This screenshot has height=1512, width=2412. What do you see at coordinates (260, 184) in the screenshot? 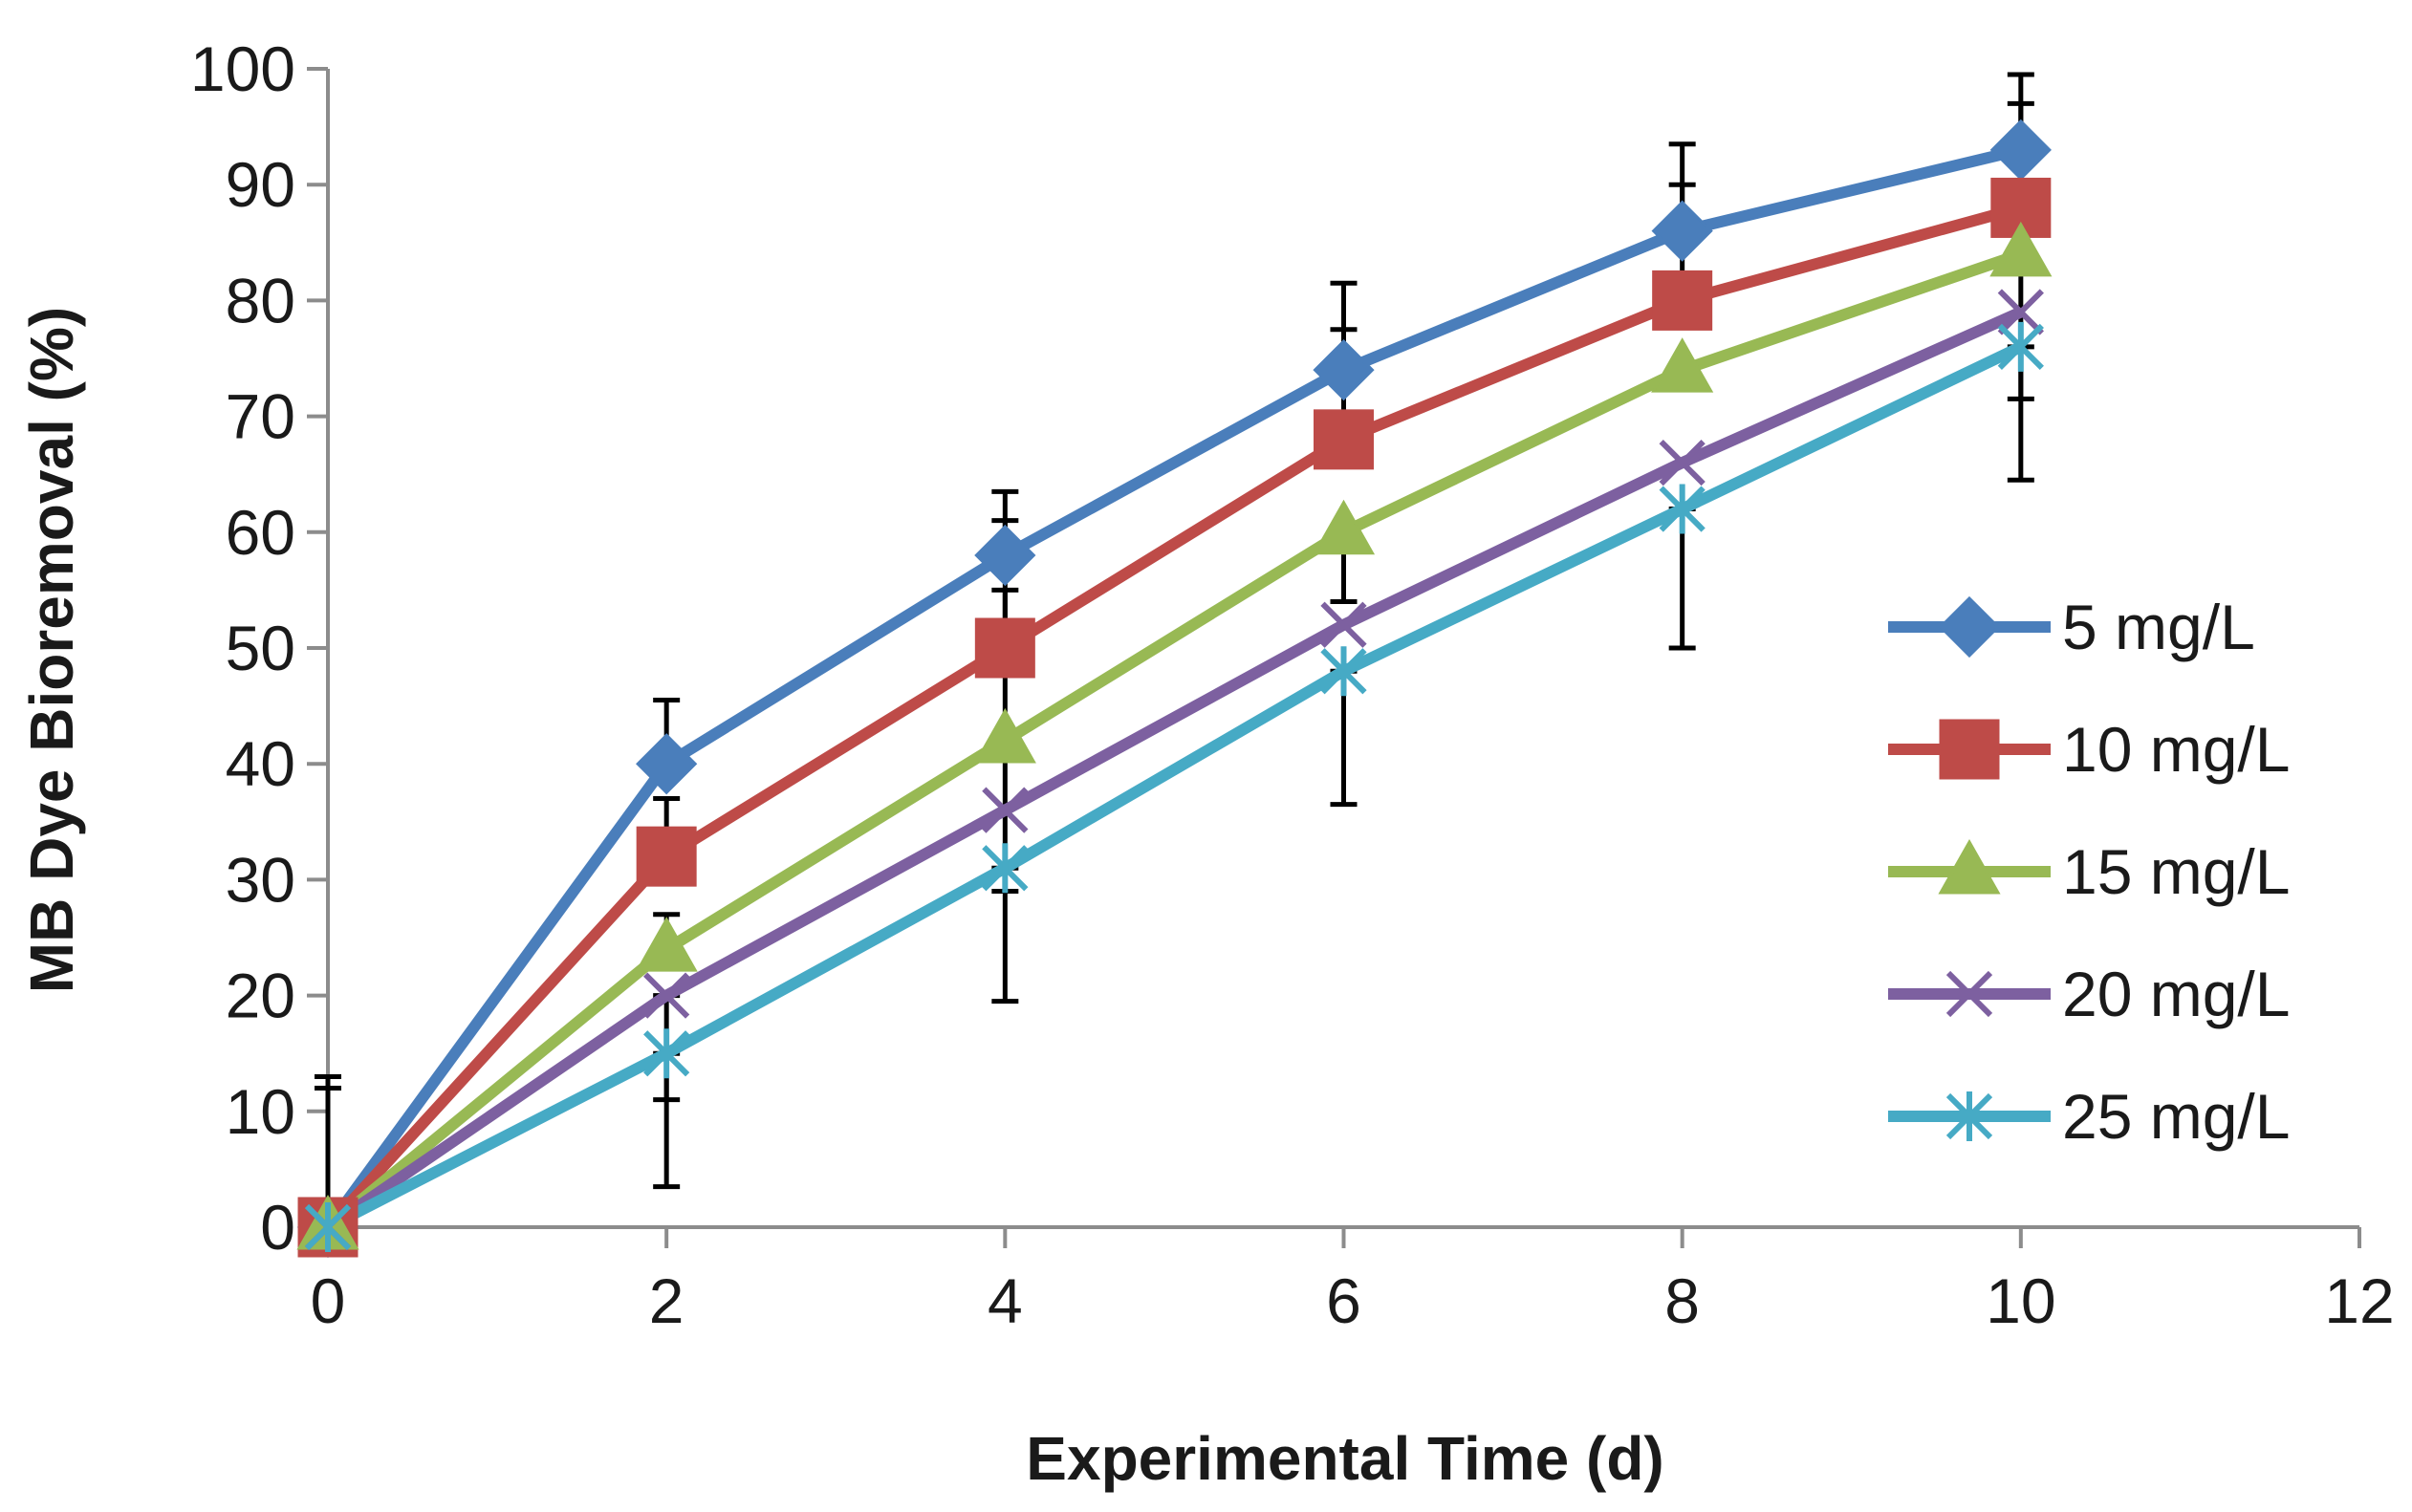
I see `y-tick-label: 90` at bounding box center [260, 184].